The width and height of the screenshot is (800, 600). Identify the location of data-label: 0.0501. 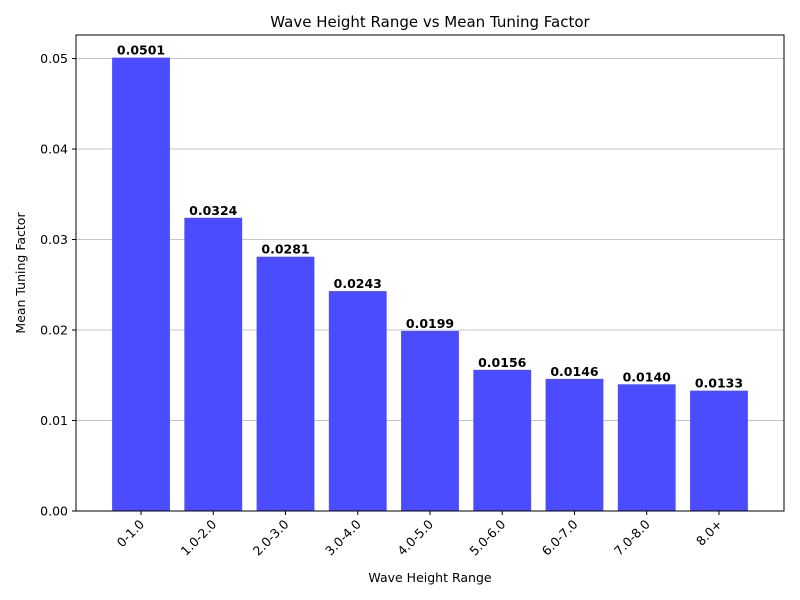
(141, 50).